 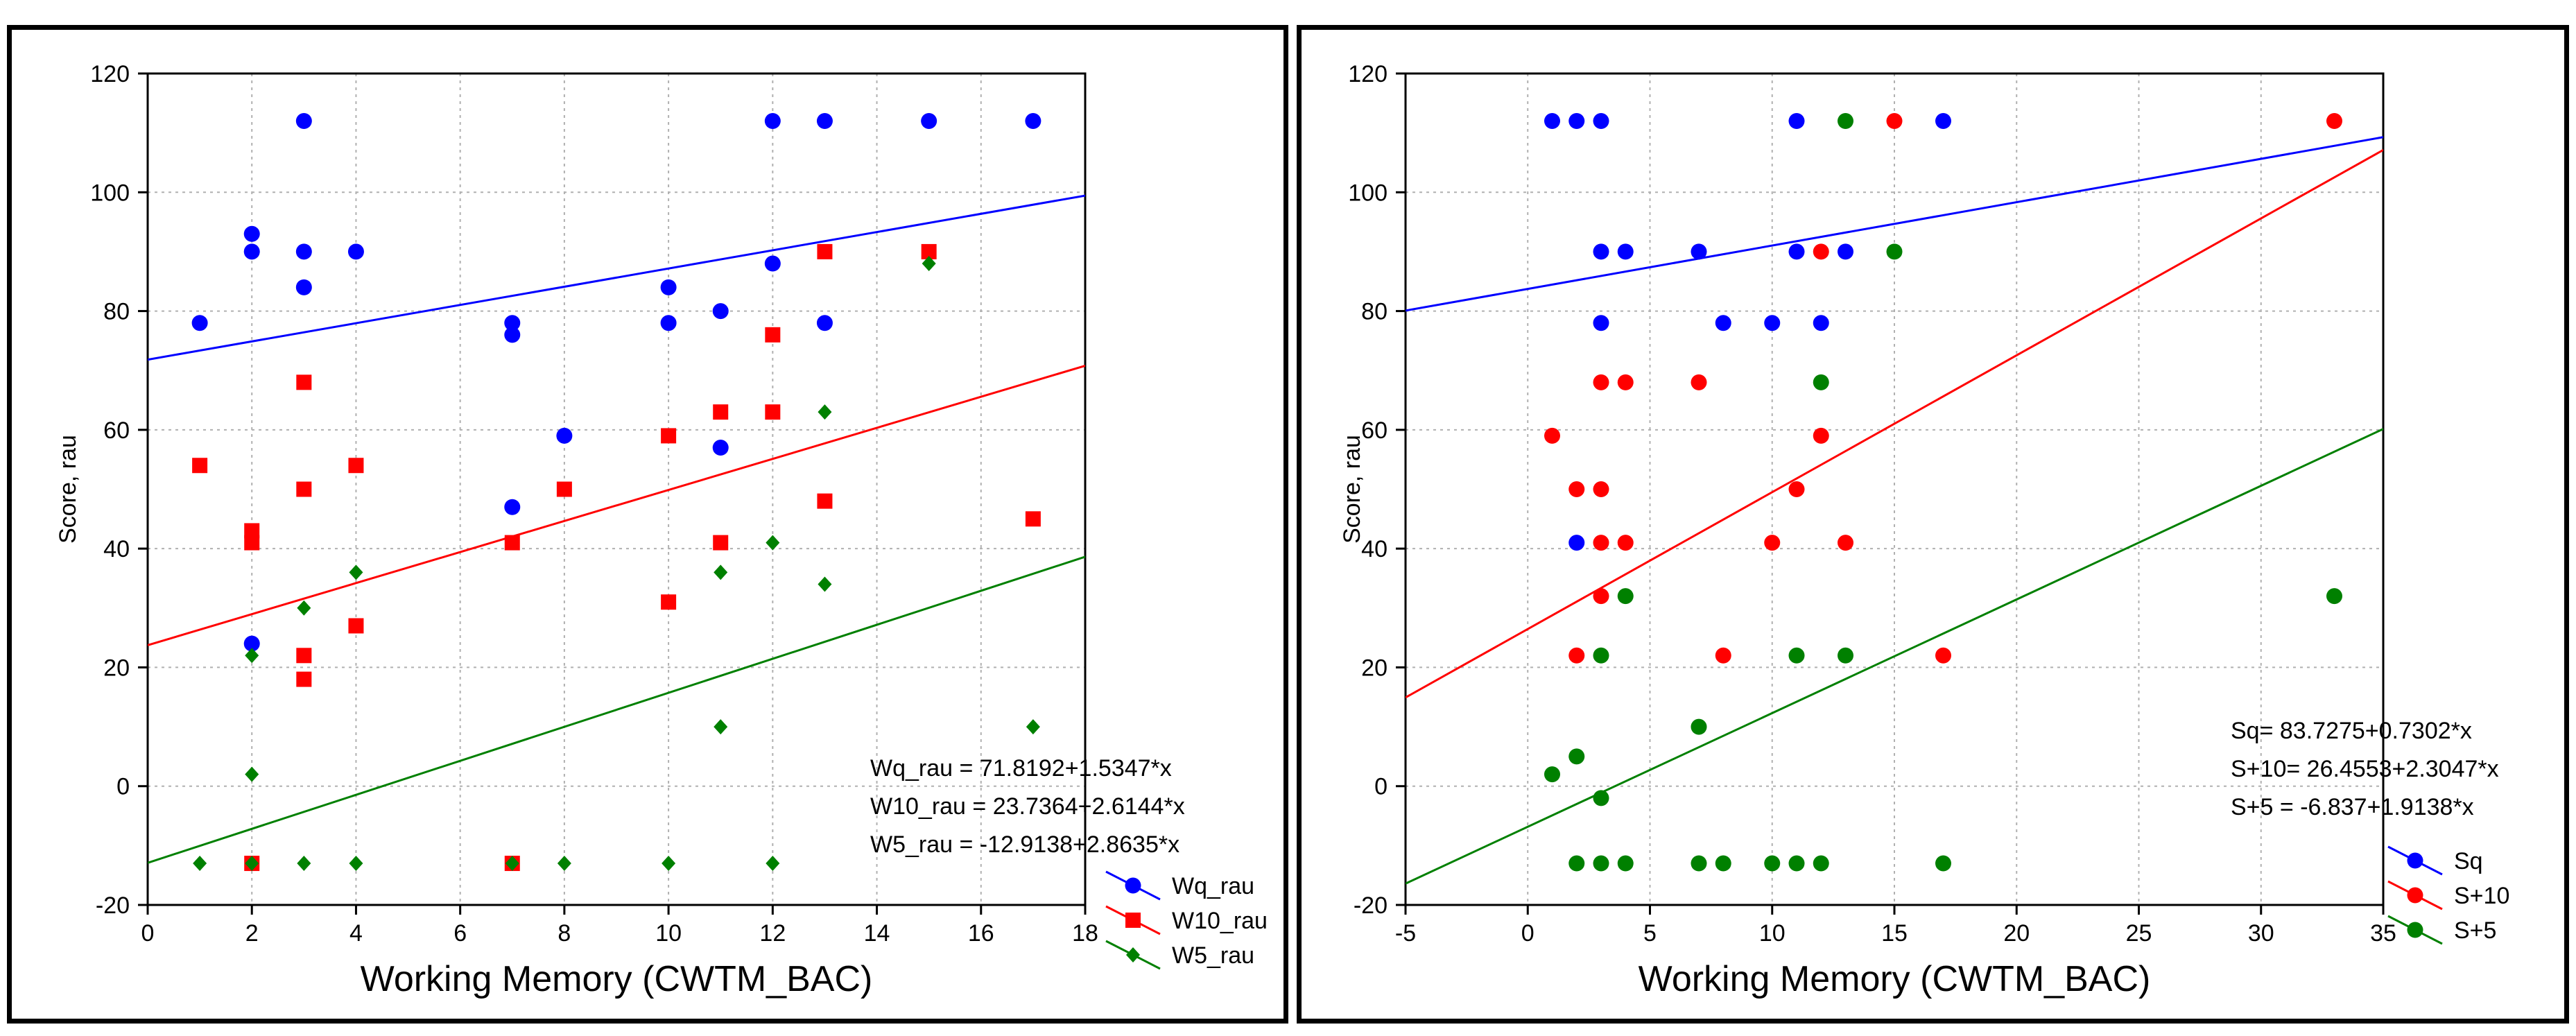 I want to click on legend-label: W10_rau, so click(x=1220, y=921).